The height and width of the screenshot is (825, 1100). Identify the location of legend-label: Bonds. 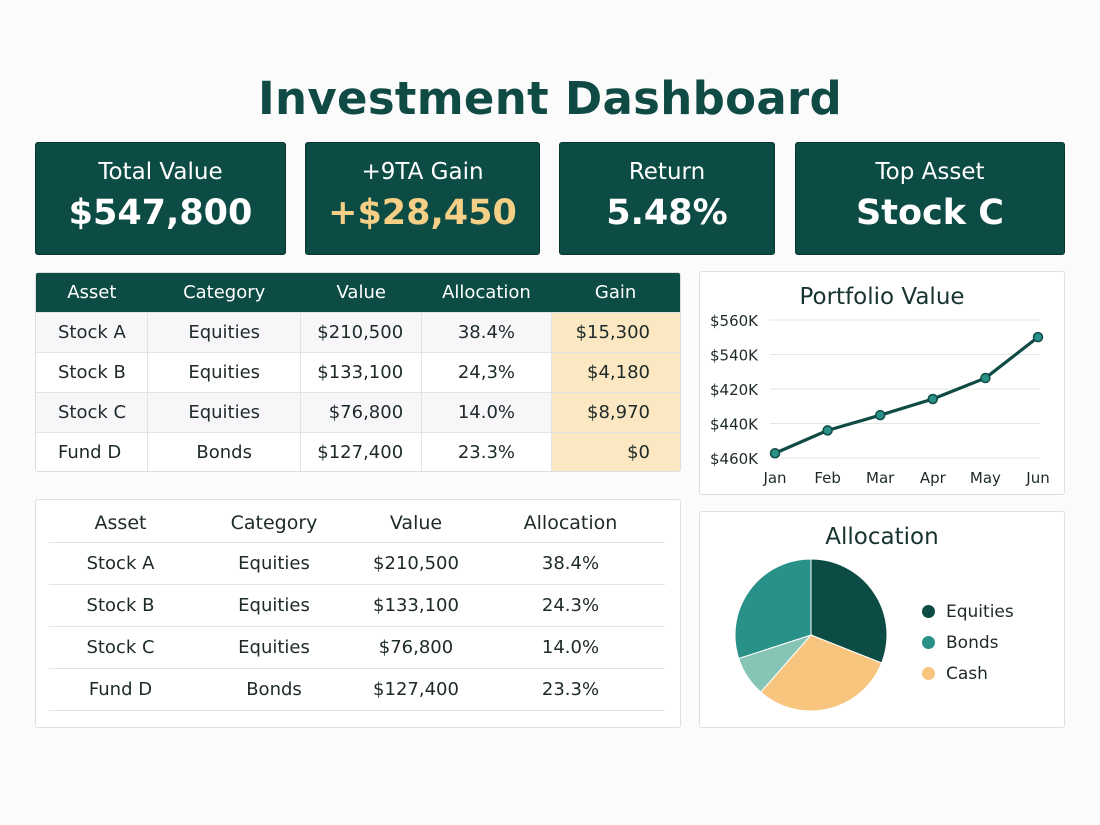
(972, 642).